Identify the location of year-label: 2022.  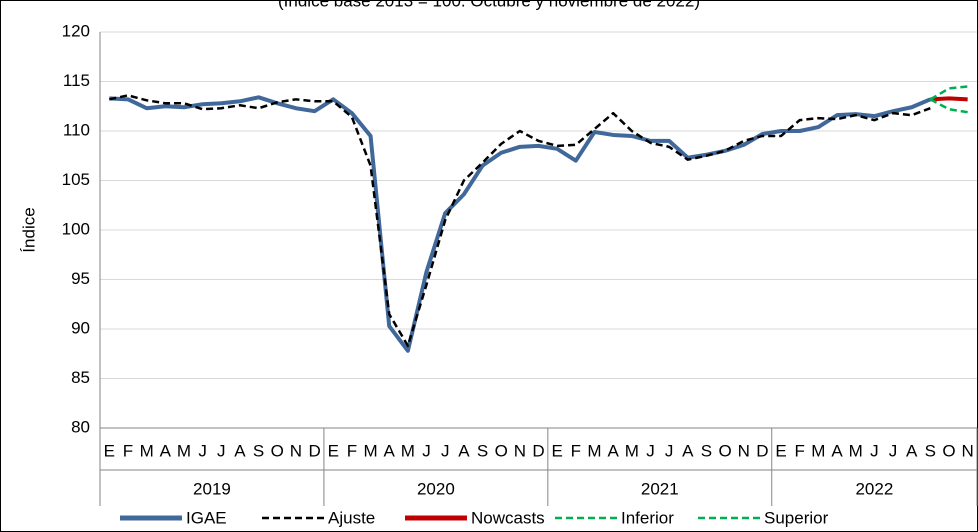
(874, 488).